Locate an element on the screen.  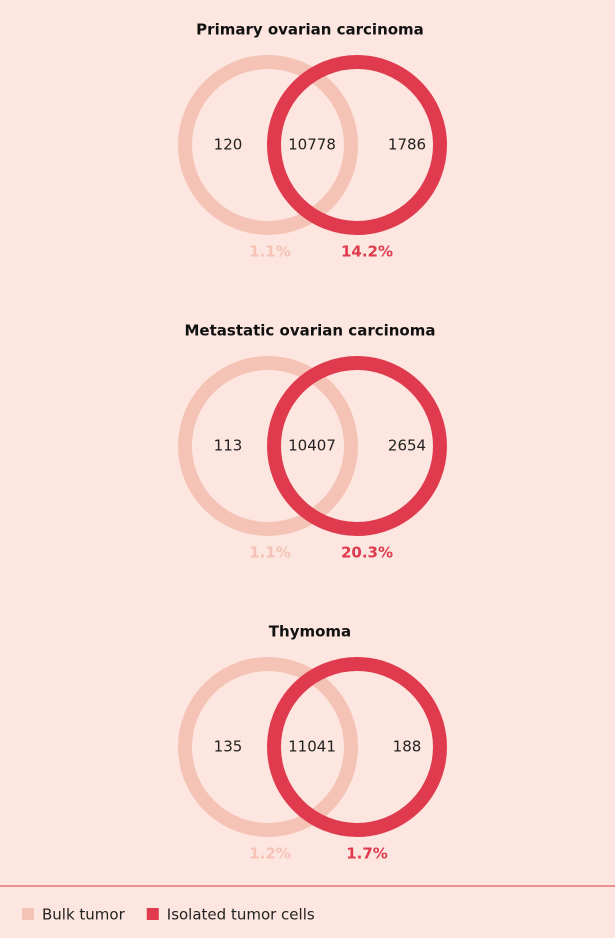
percent-label: 1.2% is located at coordinates (270, 854).